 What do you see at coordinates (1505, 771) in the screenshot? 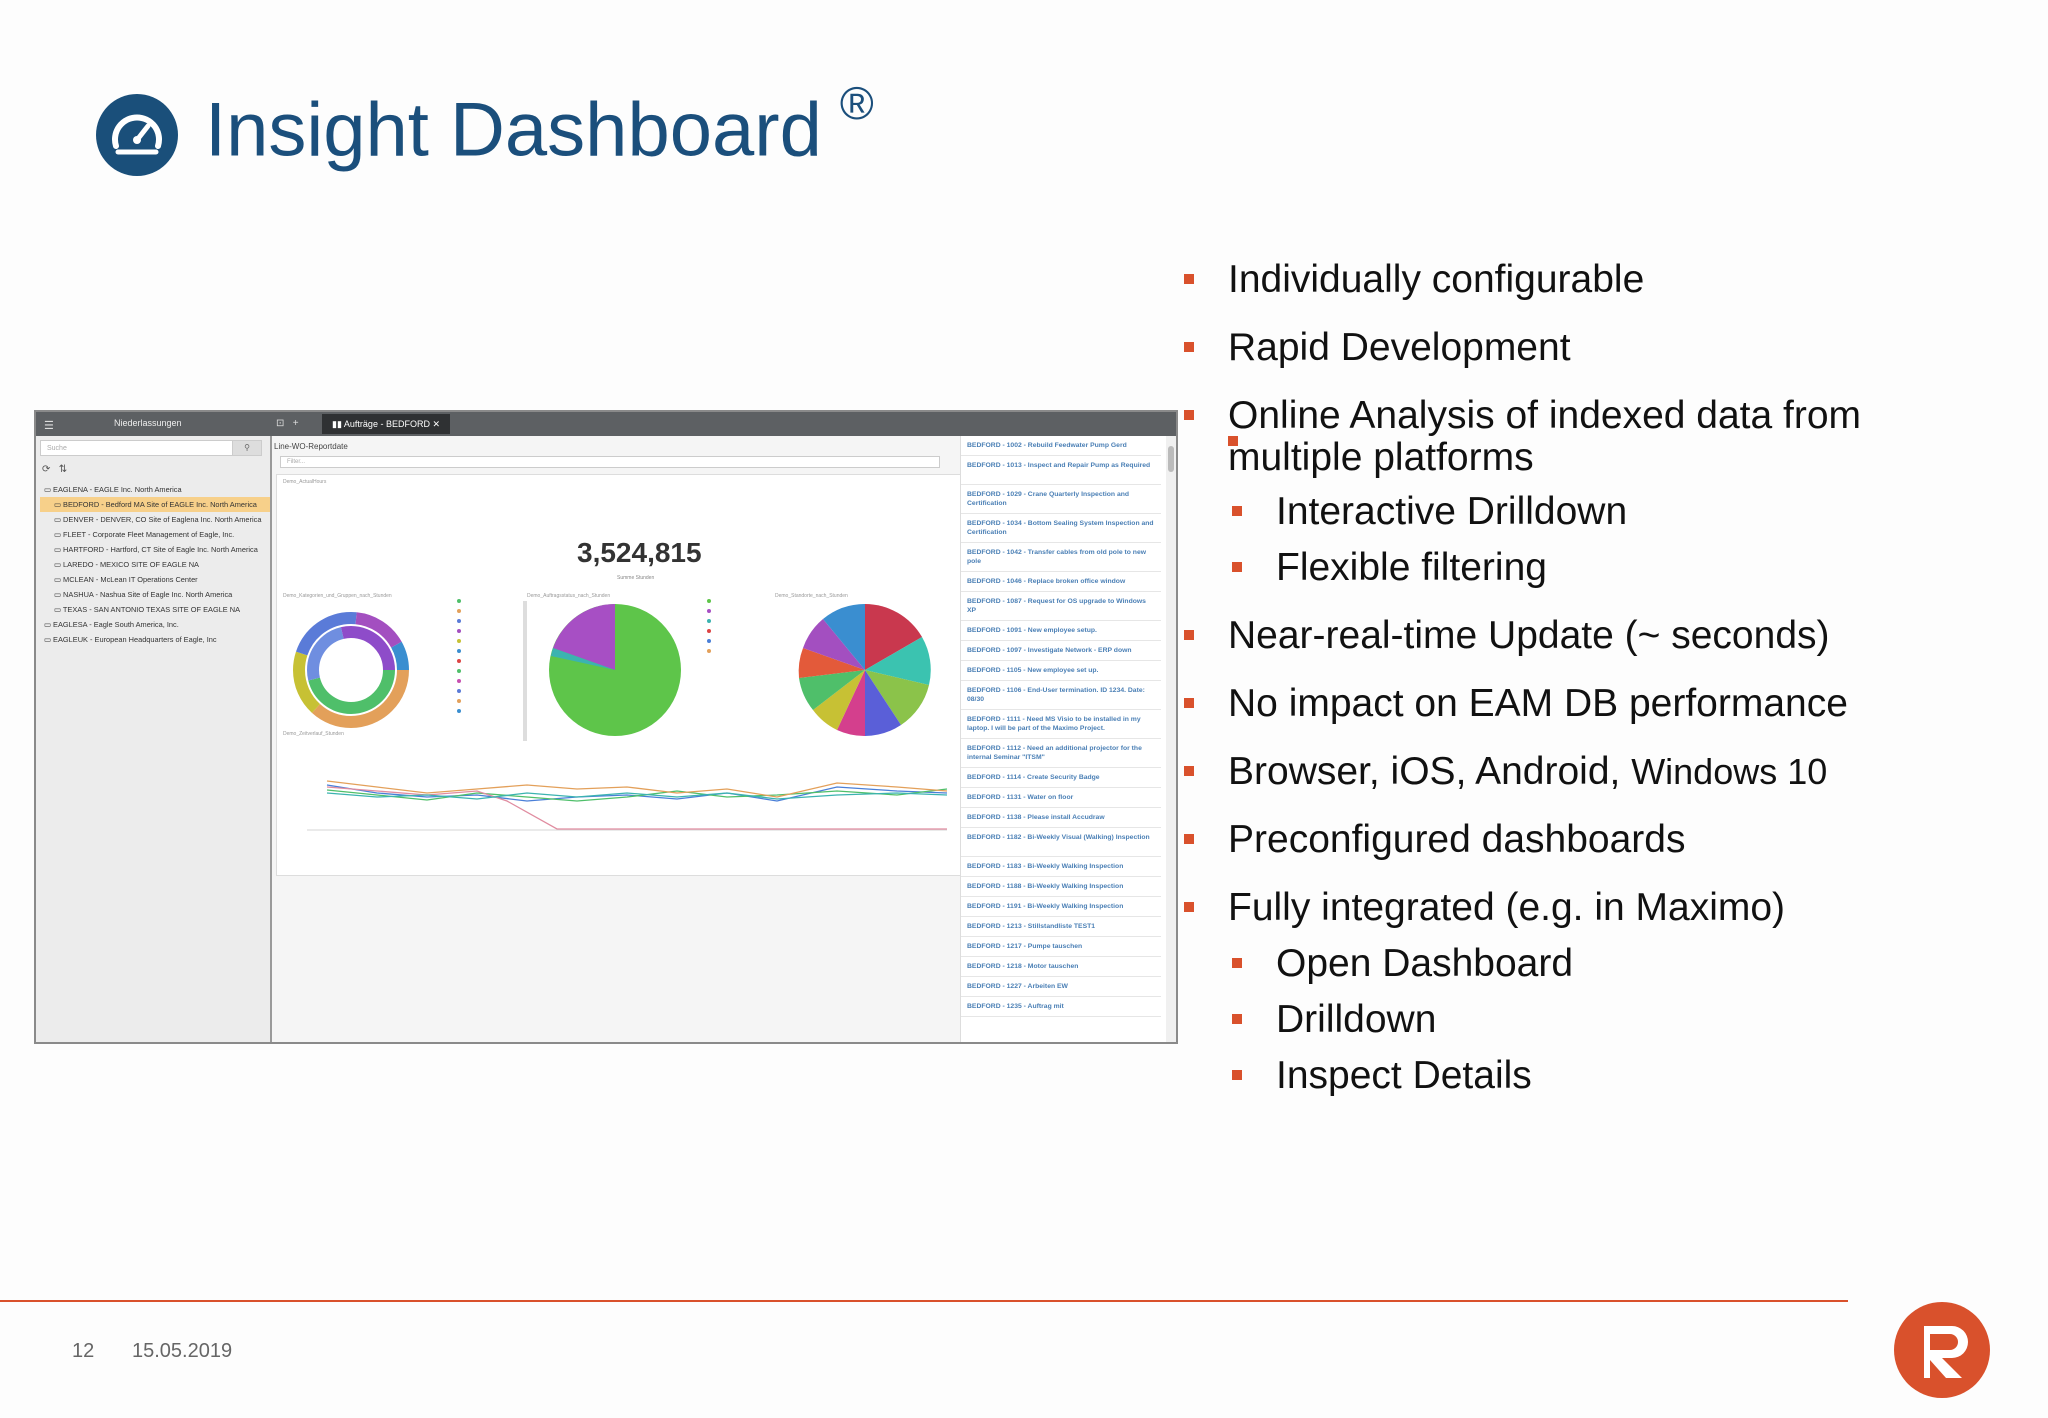
I see `bullet-item: Browser, iOS, Android, Windows 10` at bounding box center [1505, 771].